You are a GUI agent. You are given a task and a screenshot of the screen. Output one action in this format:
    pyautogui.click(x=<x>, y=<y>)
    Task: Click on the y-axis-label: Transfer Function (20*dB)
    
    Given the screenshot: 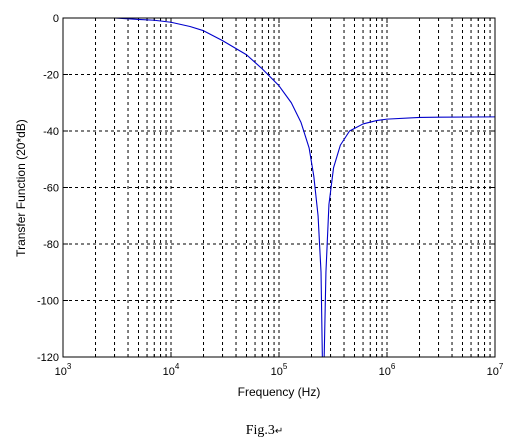 What is the action you would take?
    pyautogui.click(x=21, y=188)
    